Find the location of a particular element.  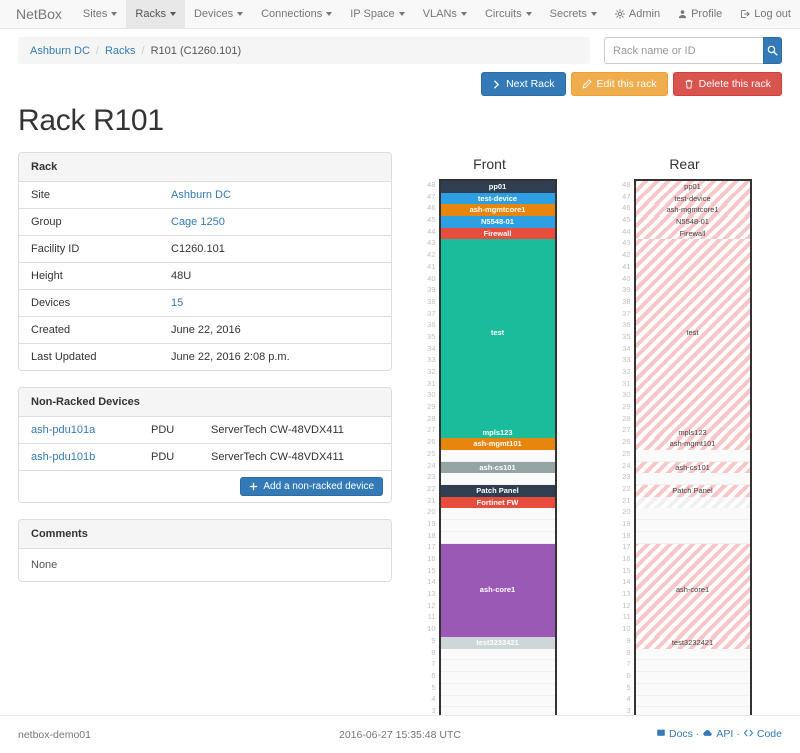

rack-unit-number: 12 is located at coordinates (626, 605).